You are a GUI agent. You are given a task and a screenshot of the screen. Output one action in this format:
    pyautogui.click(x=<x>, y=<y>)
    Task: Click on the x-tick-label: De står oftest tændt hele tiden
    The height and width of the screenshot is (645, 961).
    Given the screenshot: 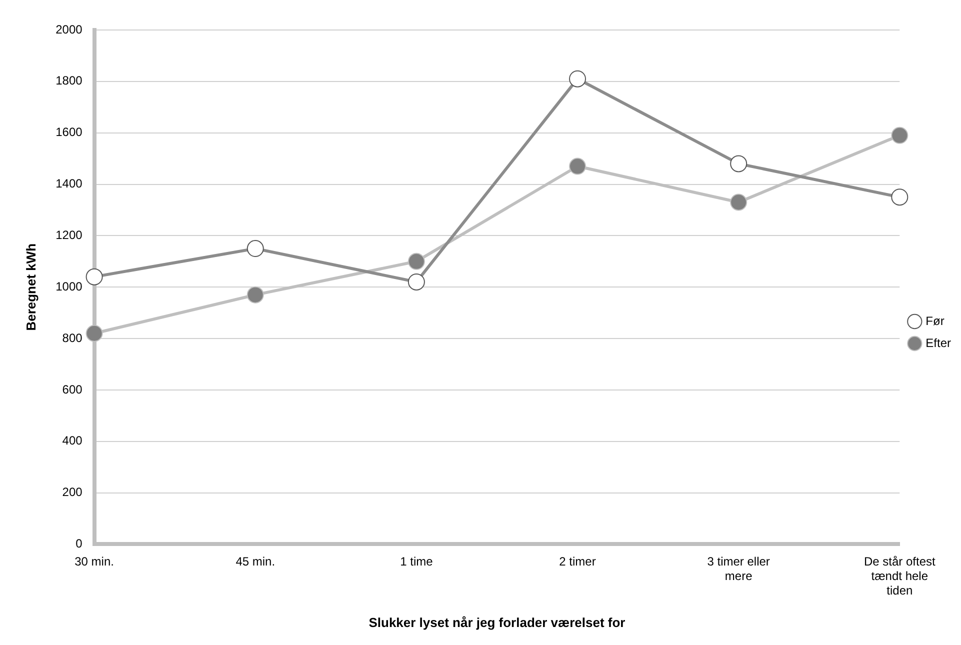 What is the action you would take?
    pyautogui.click(x=900, y=576)
    